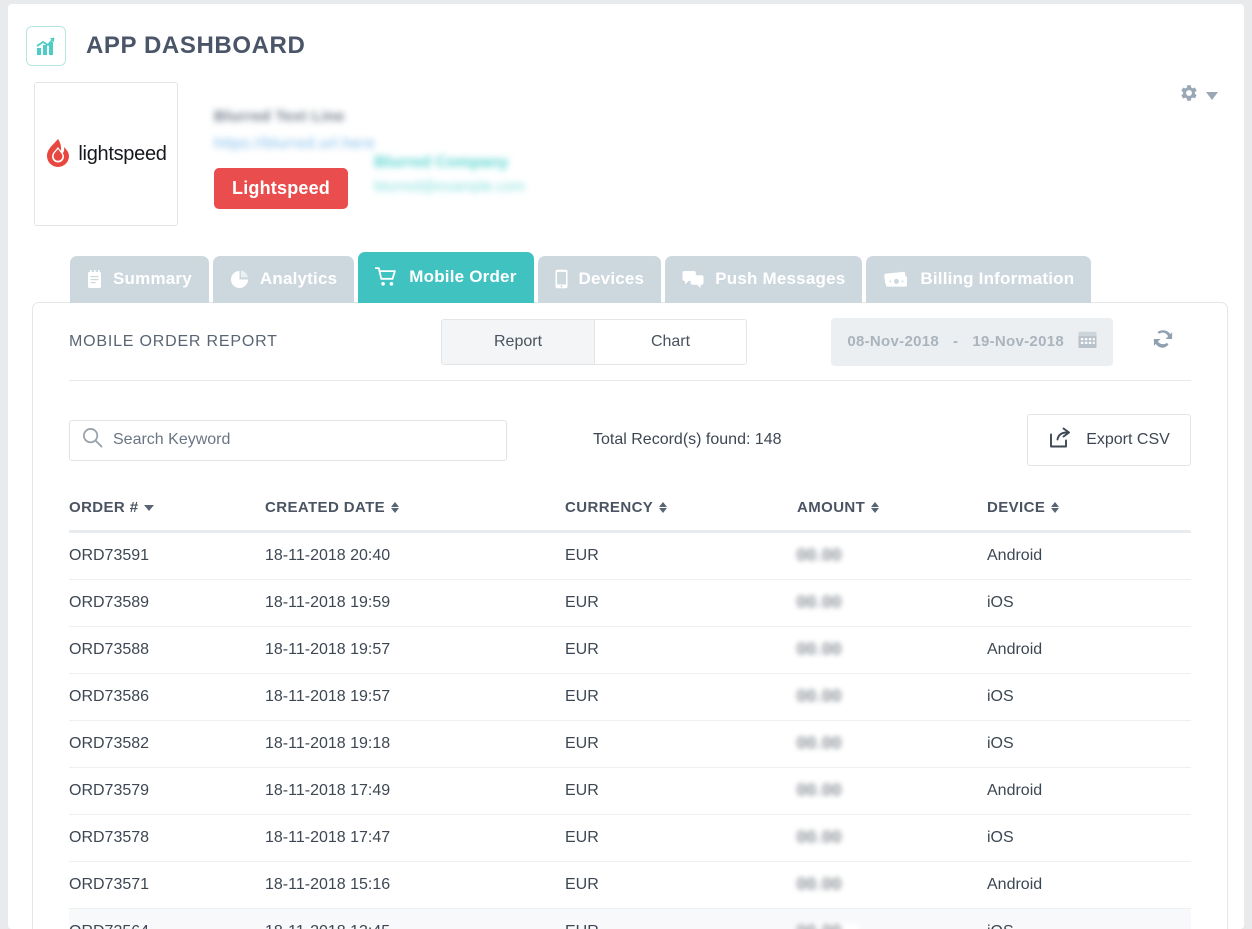  Describe the element at coordinates (997, 278) in the screenshot. I see `tab-billing-information-label: Billing Information` at that location.